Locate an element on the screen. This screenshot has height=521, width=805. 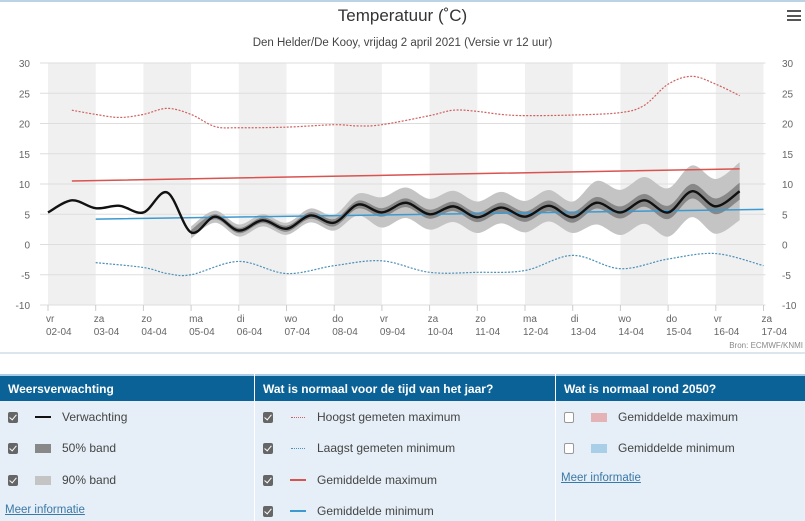
legend-item-band50: 50% band is located at coordinates (62, 448).